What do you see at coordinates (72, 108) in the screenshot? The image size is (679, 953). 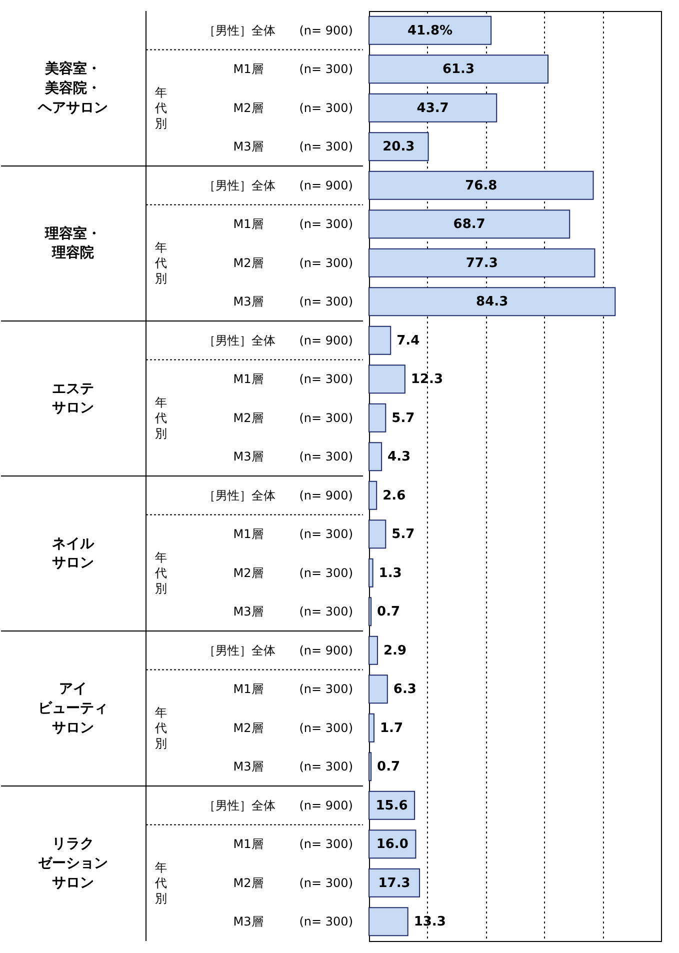 I see `text: ヘアサロン` at bounding box center [72, 108].